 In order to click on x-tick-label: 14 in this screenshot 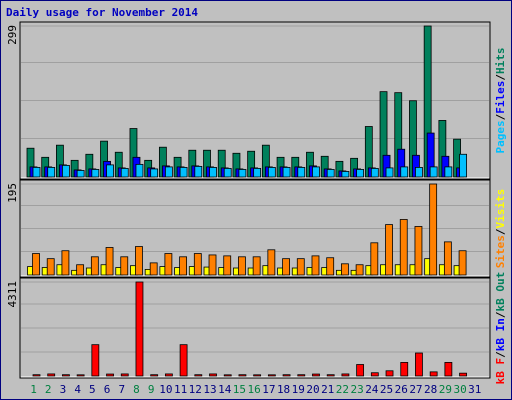, I will do `click(225, 389)`.